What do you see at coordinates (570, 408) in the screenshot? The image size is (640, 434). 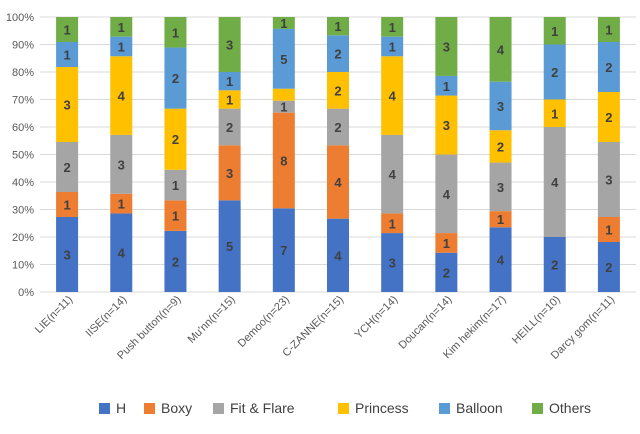 I see `legend-label: Others` at bounding box center [570, 408].